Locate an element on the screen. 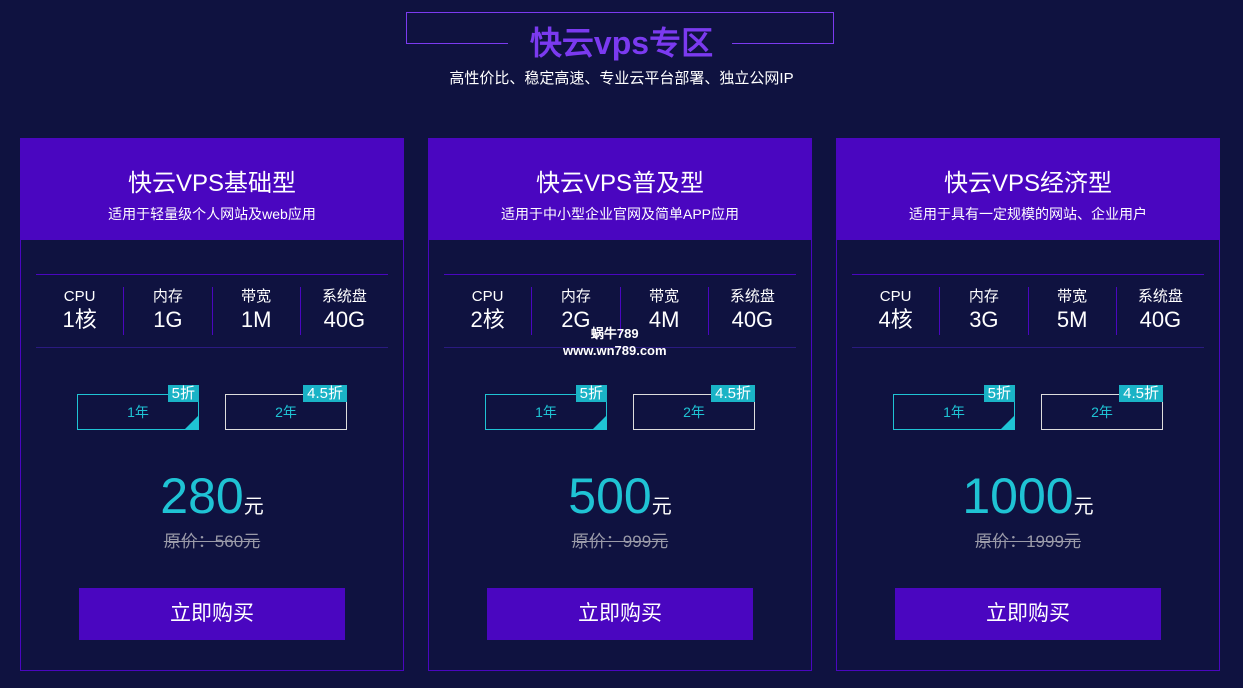 This screenshot has height=688, width=1243. plan-name: 快云VPS普及型 is located at coordinates (620, 183).